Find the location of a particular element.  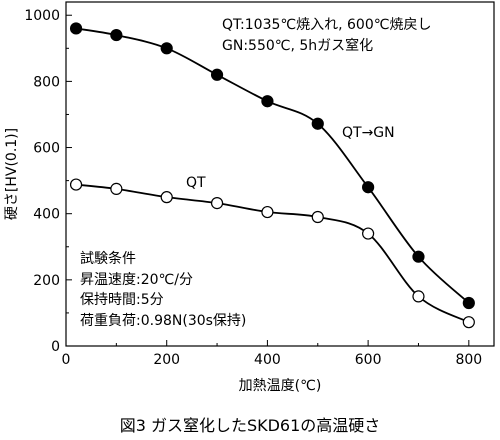

x-tick-label: 200 is located at coordinates (166, 360).